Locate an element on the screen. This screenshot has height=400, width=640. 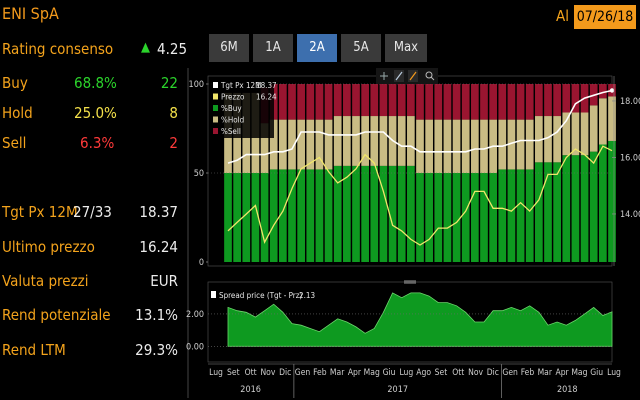
chart-toolbar is located at coordinates (407, 76).